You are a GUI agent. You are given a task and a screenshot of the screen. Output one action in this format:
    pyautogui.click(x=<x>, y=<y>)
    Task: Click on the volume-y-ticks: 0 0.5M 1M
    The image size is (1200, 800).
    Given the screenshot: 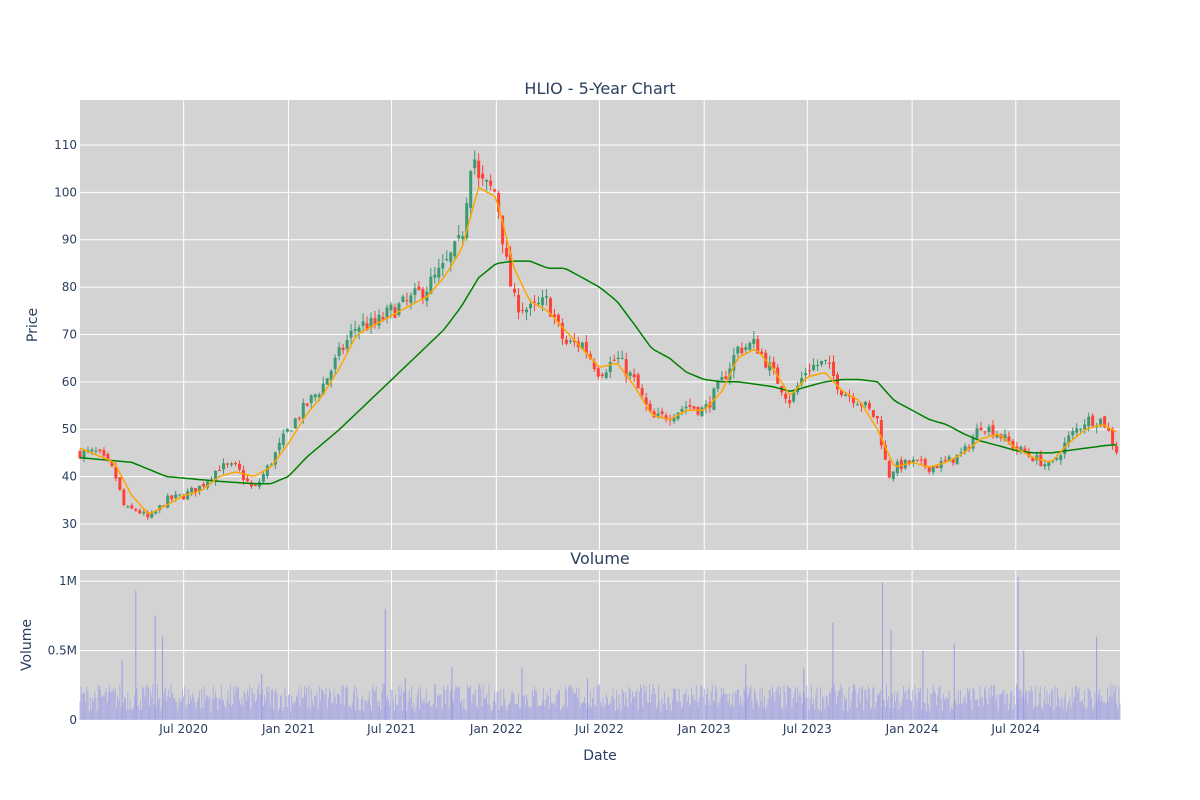 What is the action you would take?
    pyautogui.click(x=62, y=650)
    